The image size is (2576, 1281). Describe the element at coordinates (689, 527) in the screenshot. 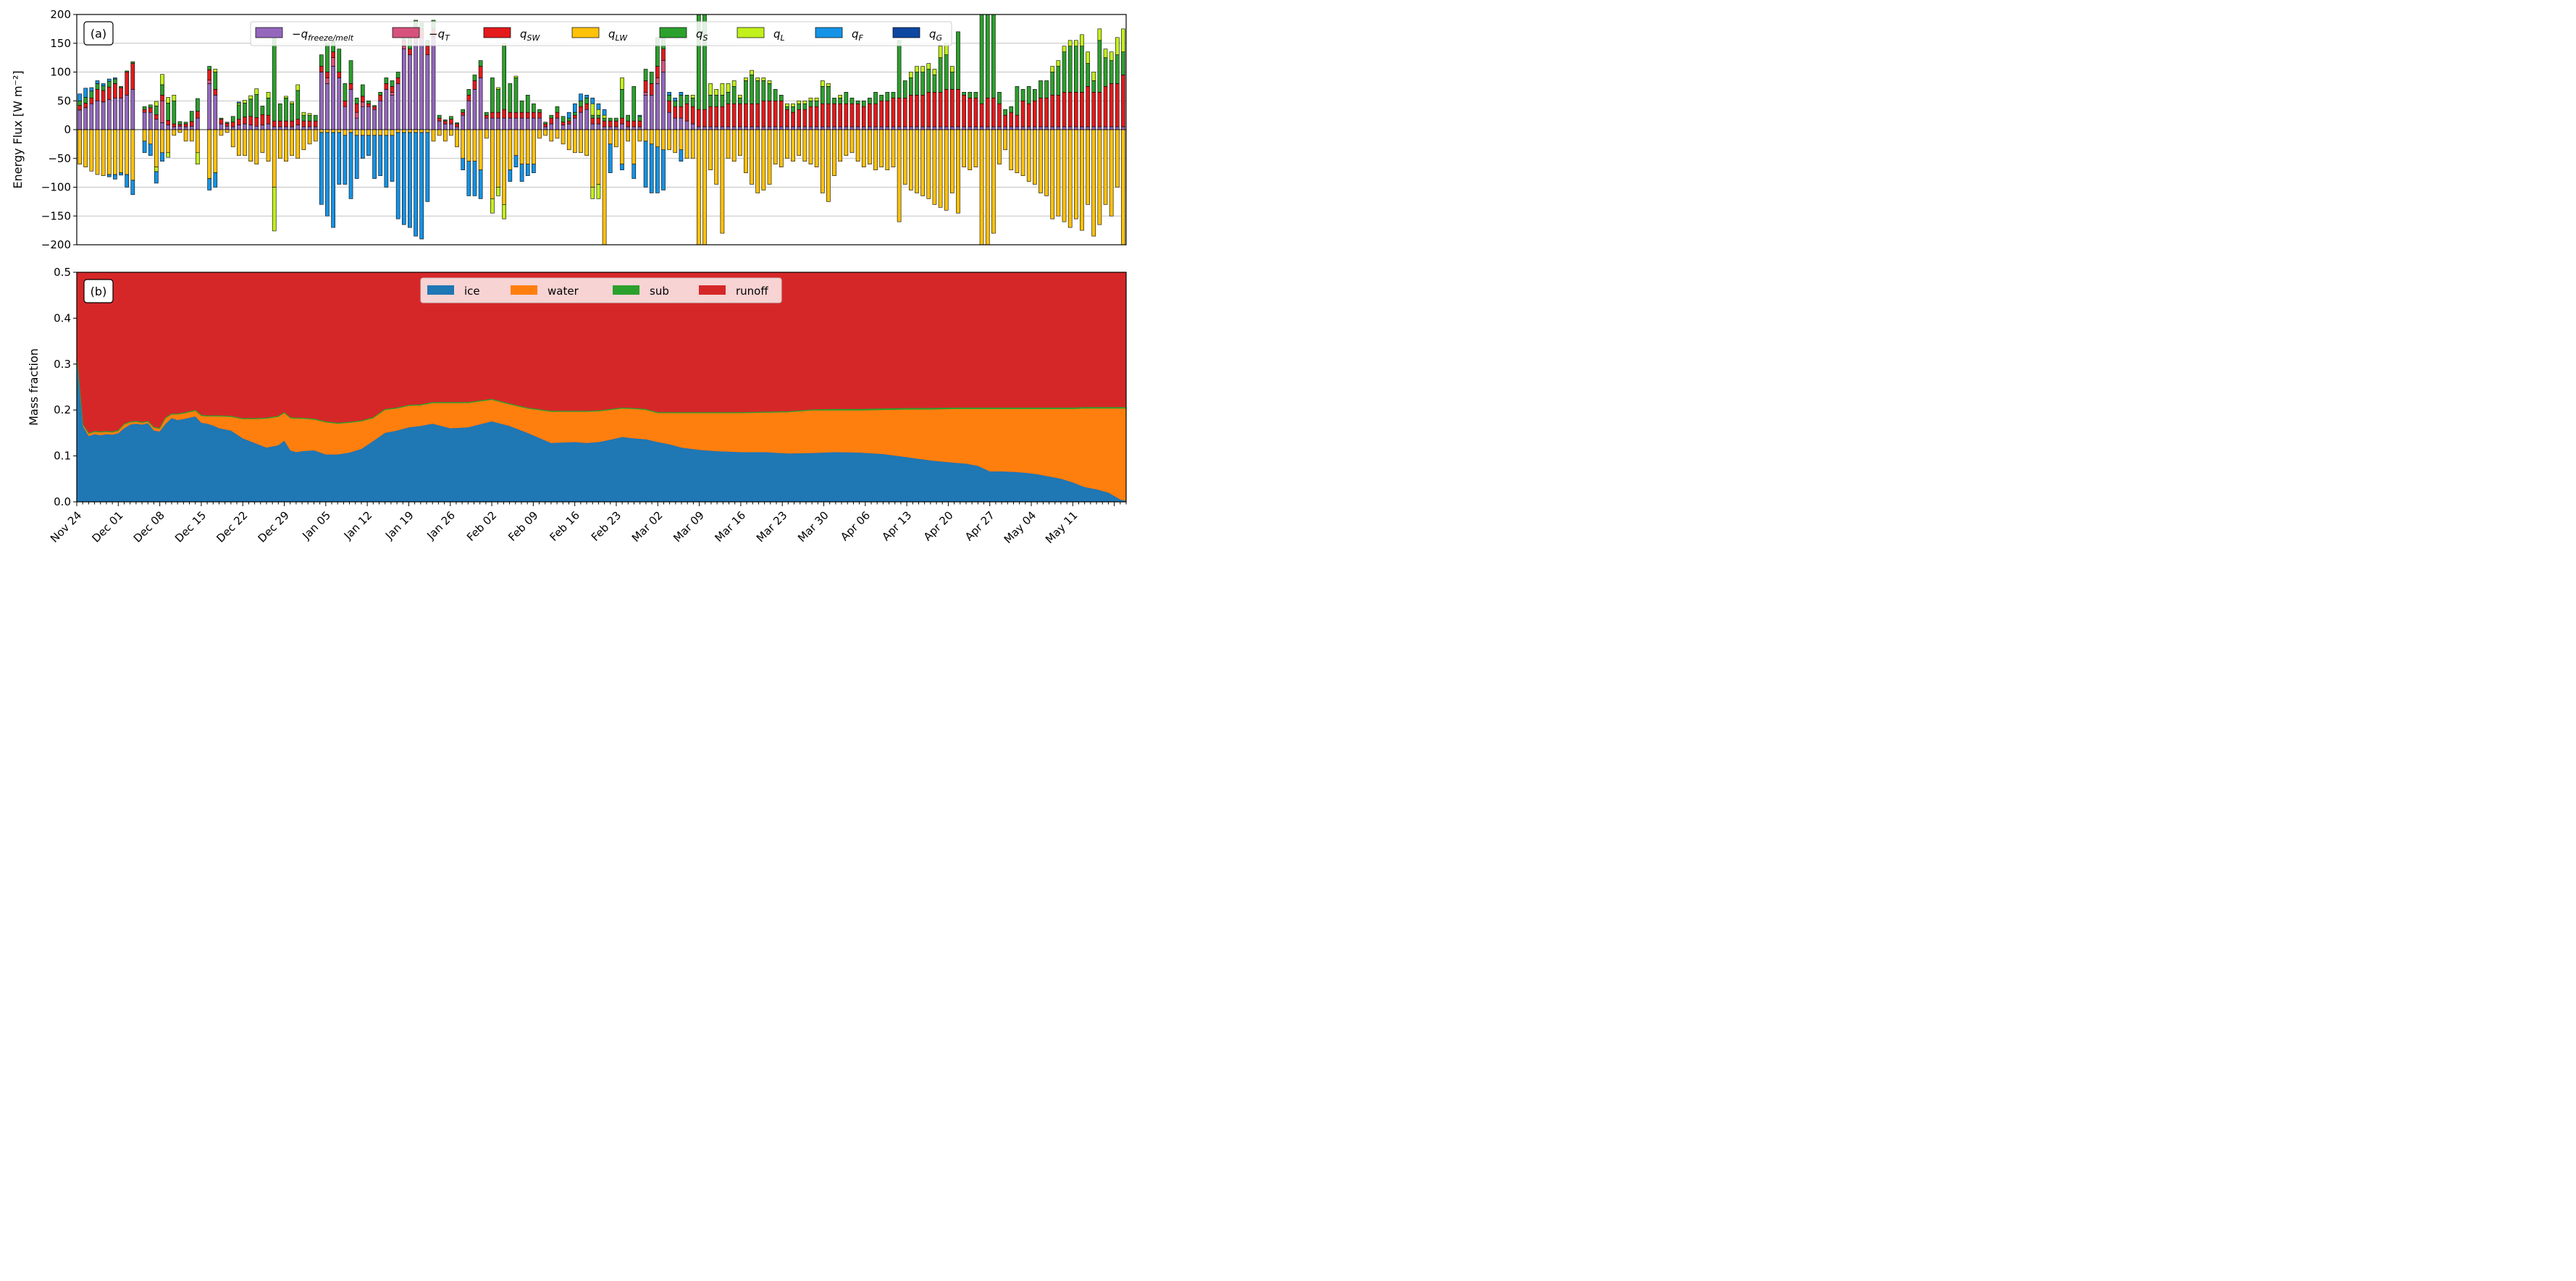

I see `x-tick-label: Mar 09` at that location.